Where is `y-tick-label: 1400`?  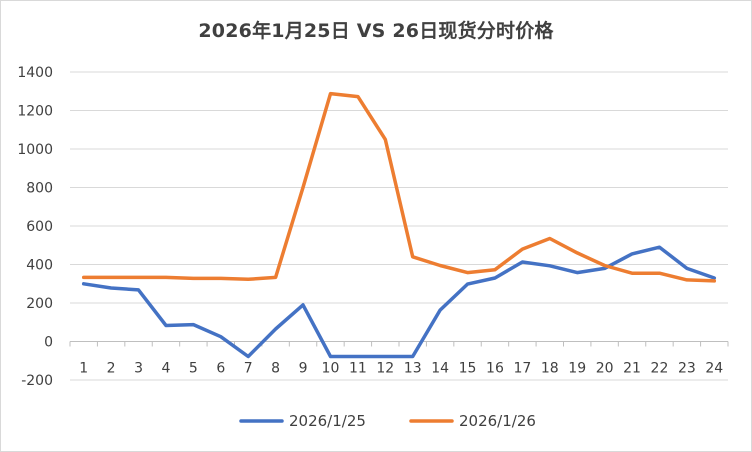
y-tick-label: 1400 is located at coordinates (35, 73).